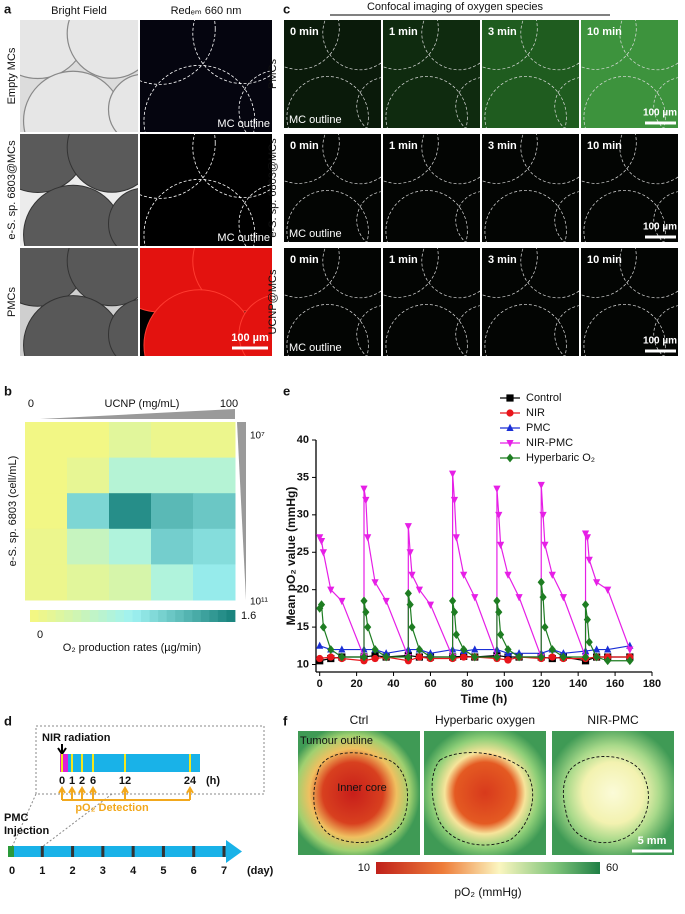  I want to click on panel-title: Confocal imaging of oxygen species, so click(455, 7).